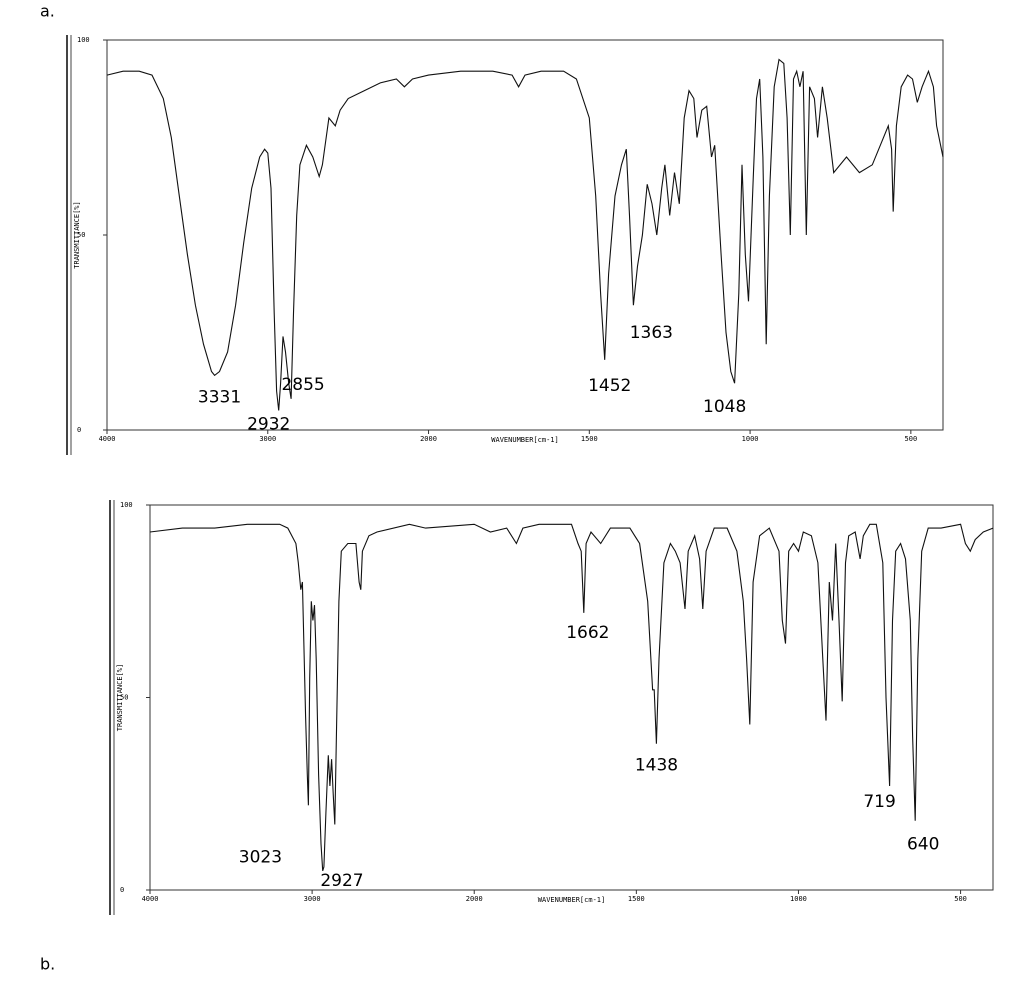 This screenshot has height=987, width=1024. Describe the element at coordinates (47, 11) in the screenshot. I see `panel-label: a.` at that location.